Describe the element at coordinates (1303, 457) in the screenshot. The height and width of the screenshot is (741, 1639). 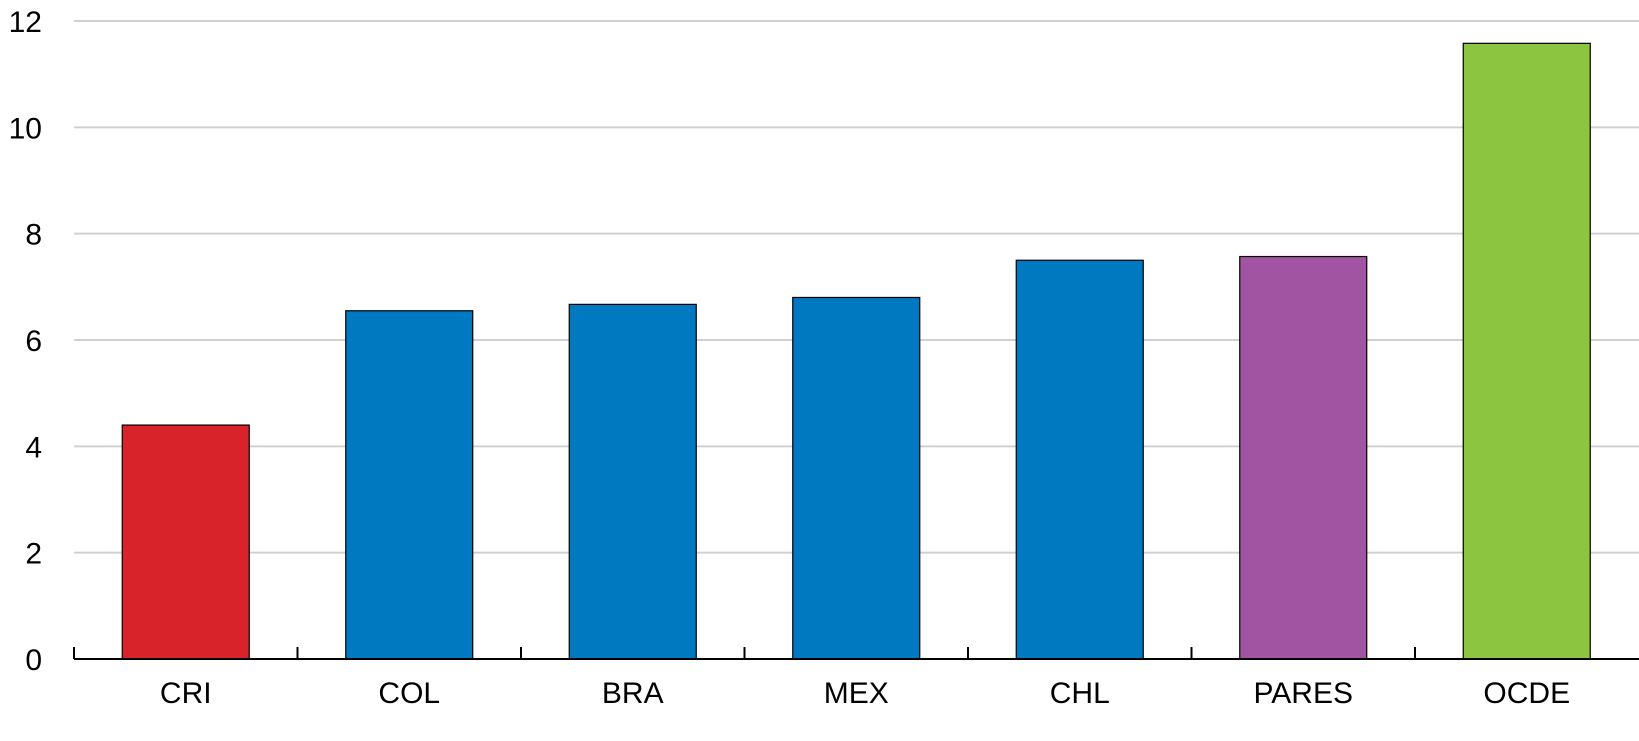
I see `bar-pares` at that location.